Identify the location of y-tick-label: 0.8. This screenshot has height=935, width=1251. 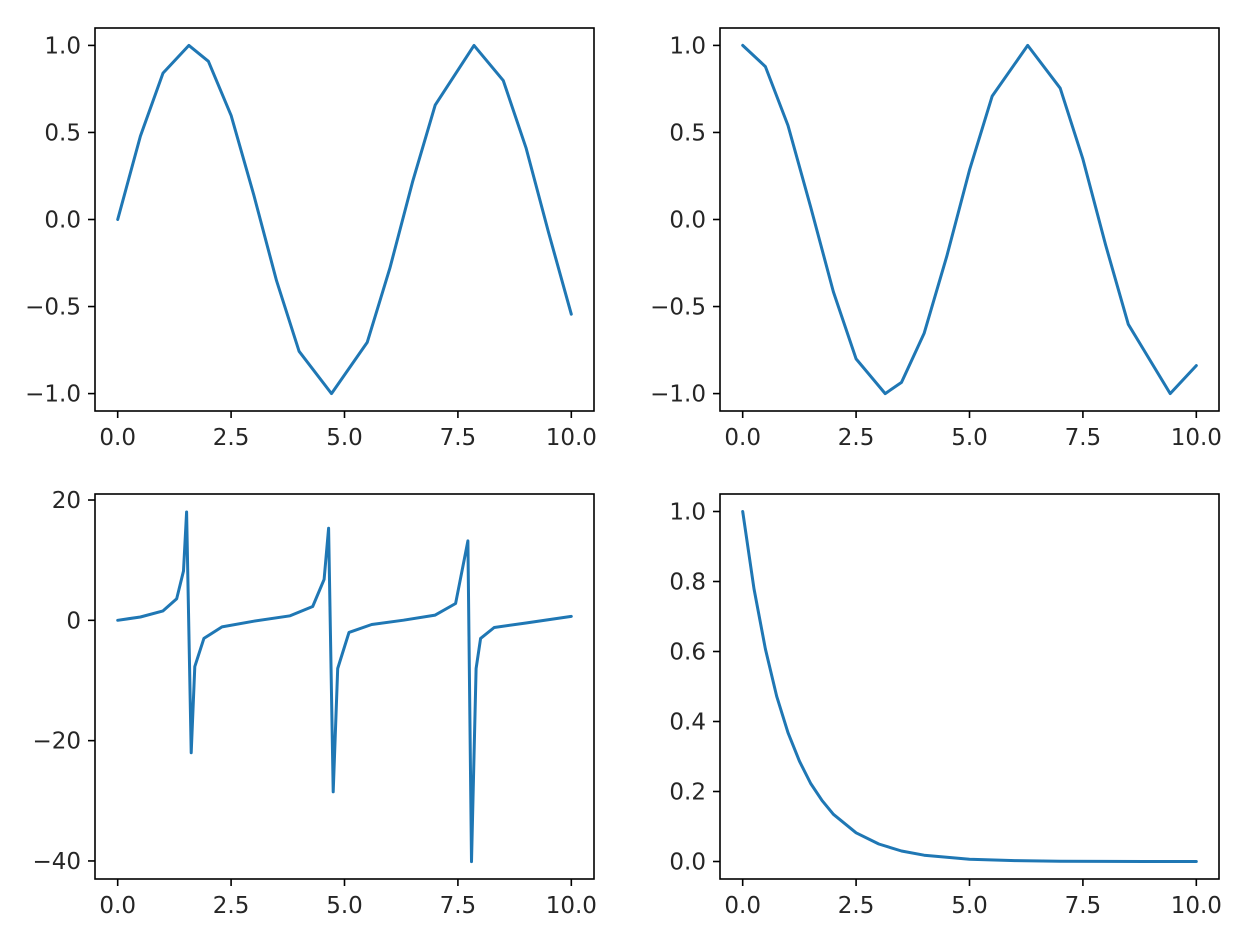
(687, 583).